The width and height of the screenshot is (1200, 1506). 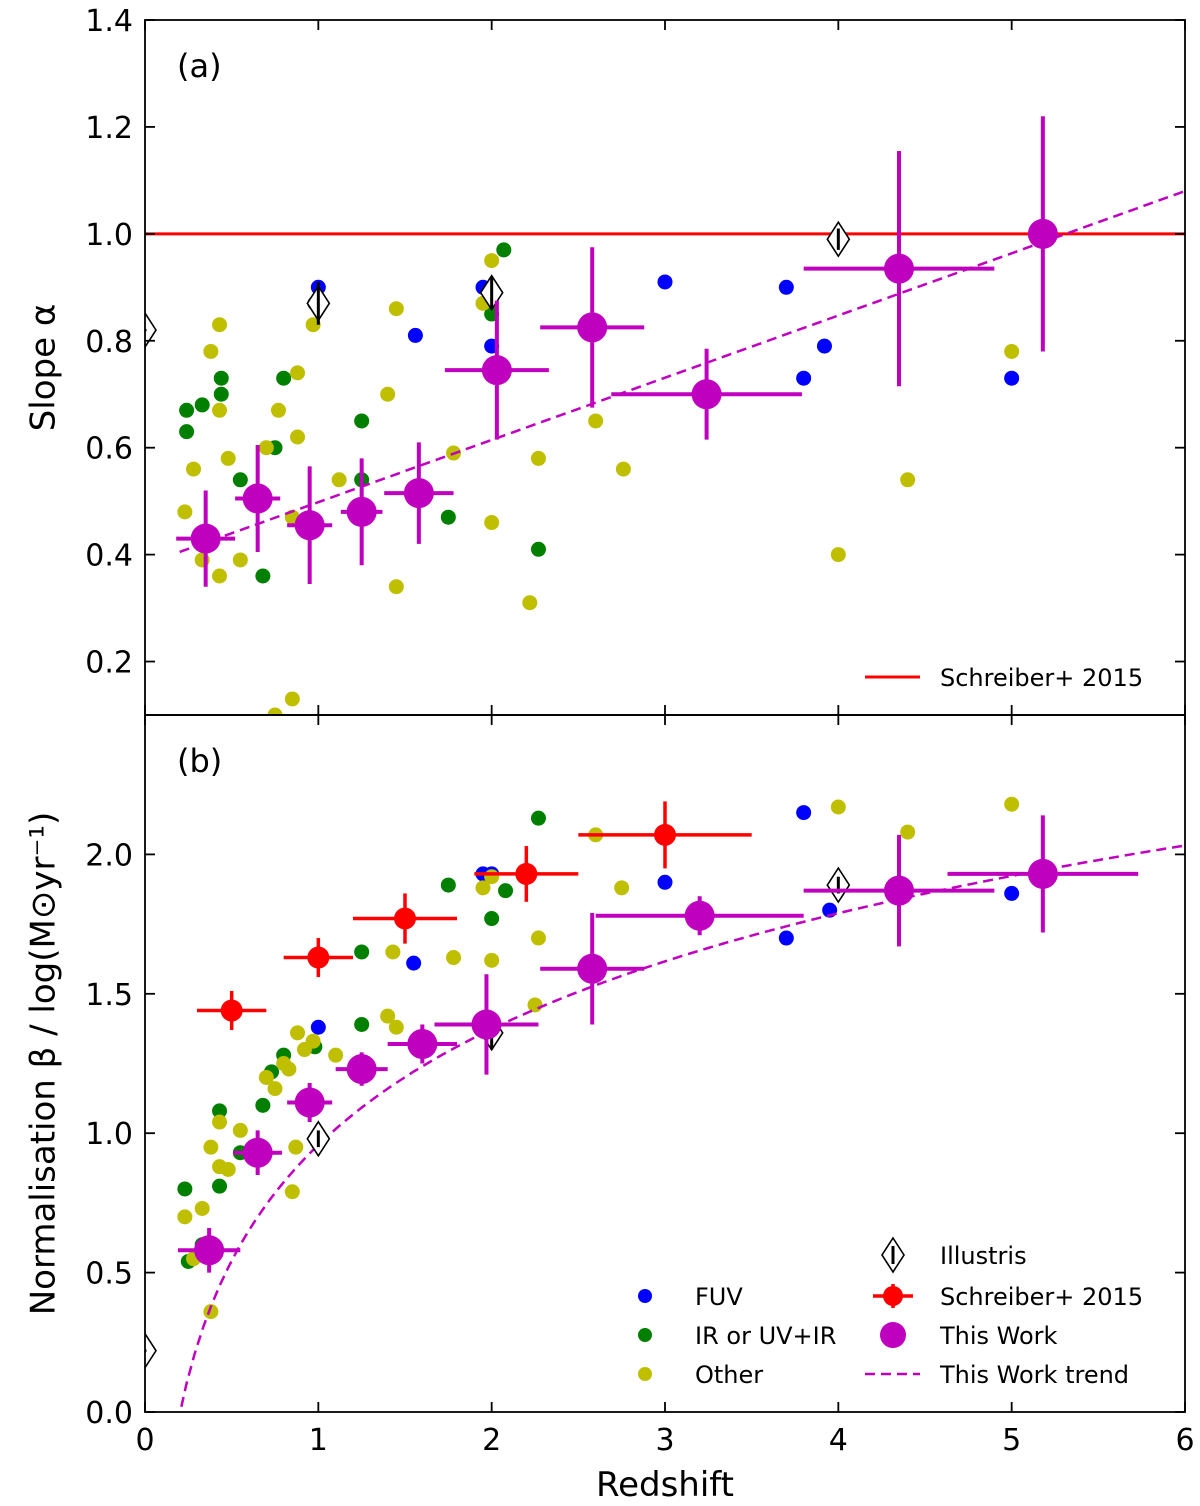 I want to click on legend-schreiber-swatch, so click(x=893, y=1296).